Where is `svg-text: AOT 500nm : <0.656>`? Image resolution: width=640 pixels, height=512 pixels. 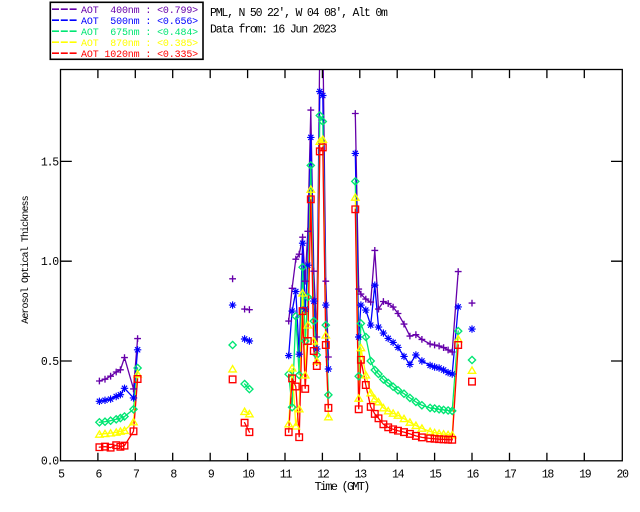
svg-text: AOT 500nm : <0.656> is located at coordinates (139, 22).